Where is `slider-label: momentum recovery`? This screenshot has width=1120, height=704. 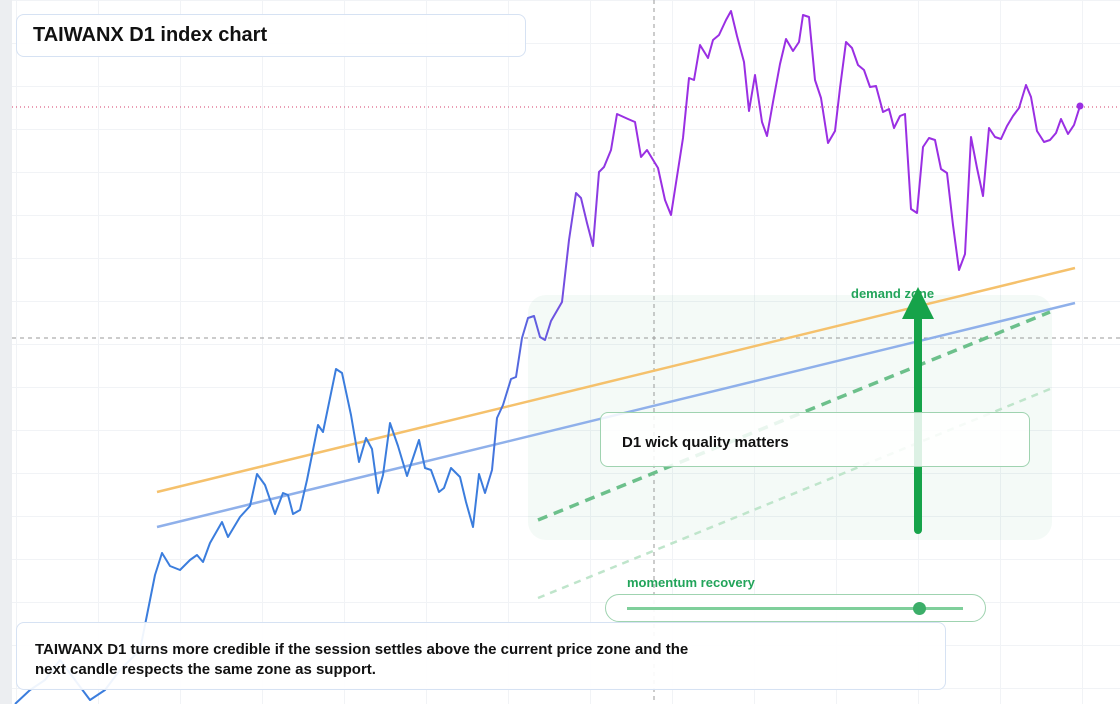 slider-label: momentum recovery is located at coordinates (691, 582).